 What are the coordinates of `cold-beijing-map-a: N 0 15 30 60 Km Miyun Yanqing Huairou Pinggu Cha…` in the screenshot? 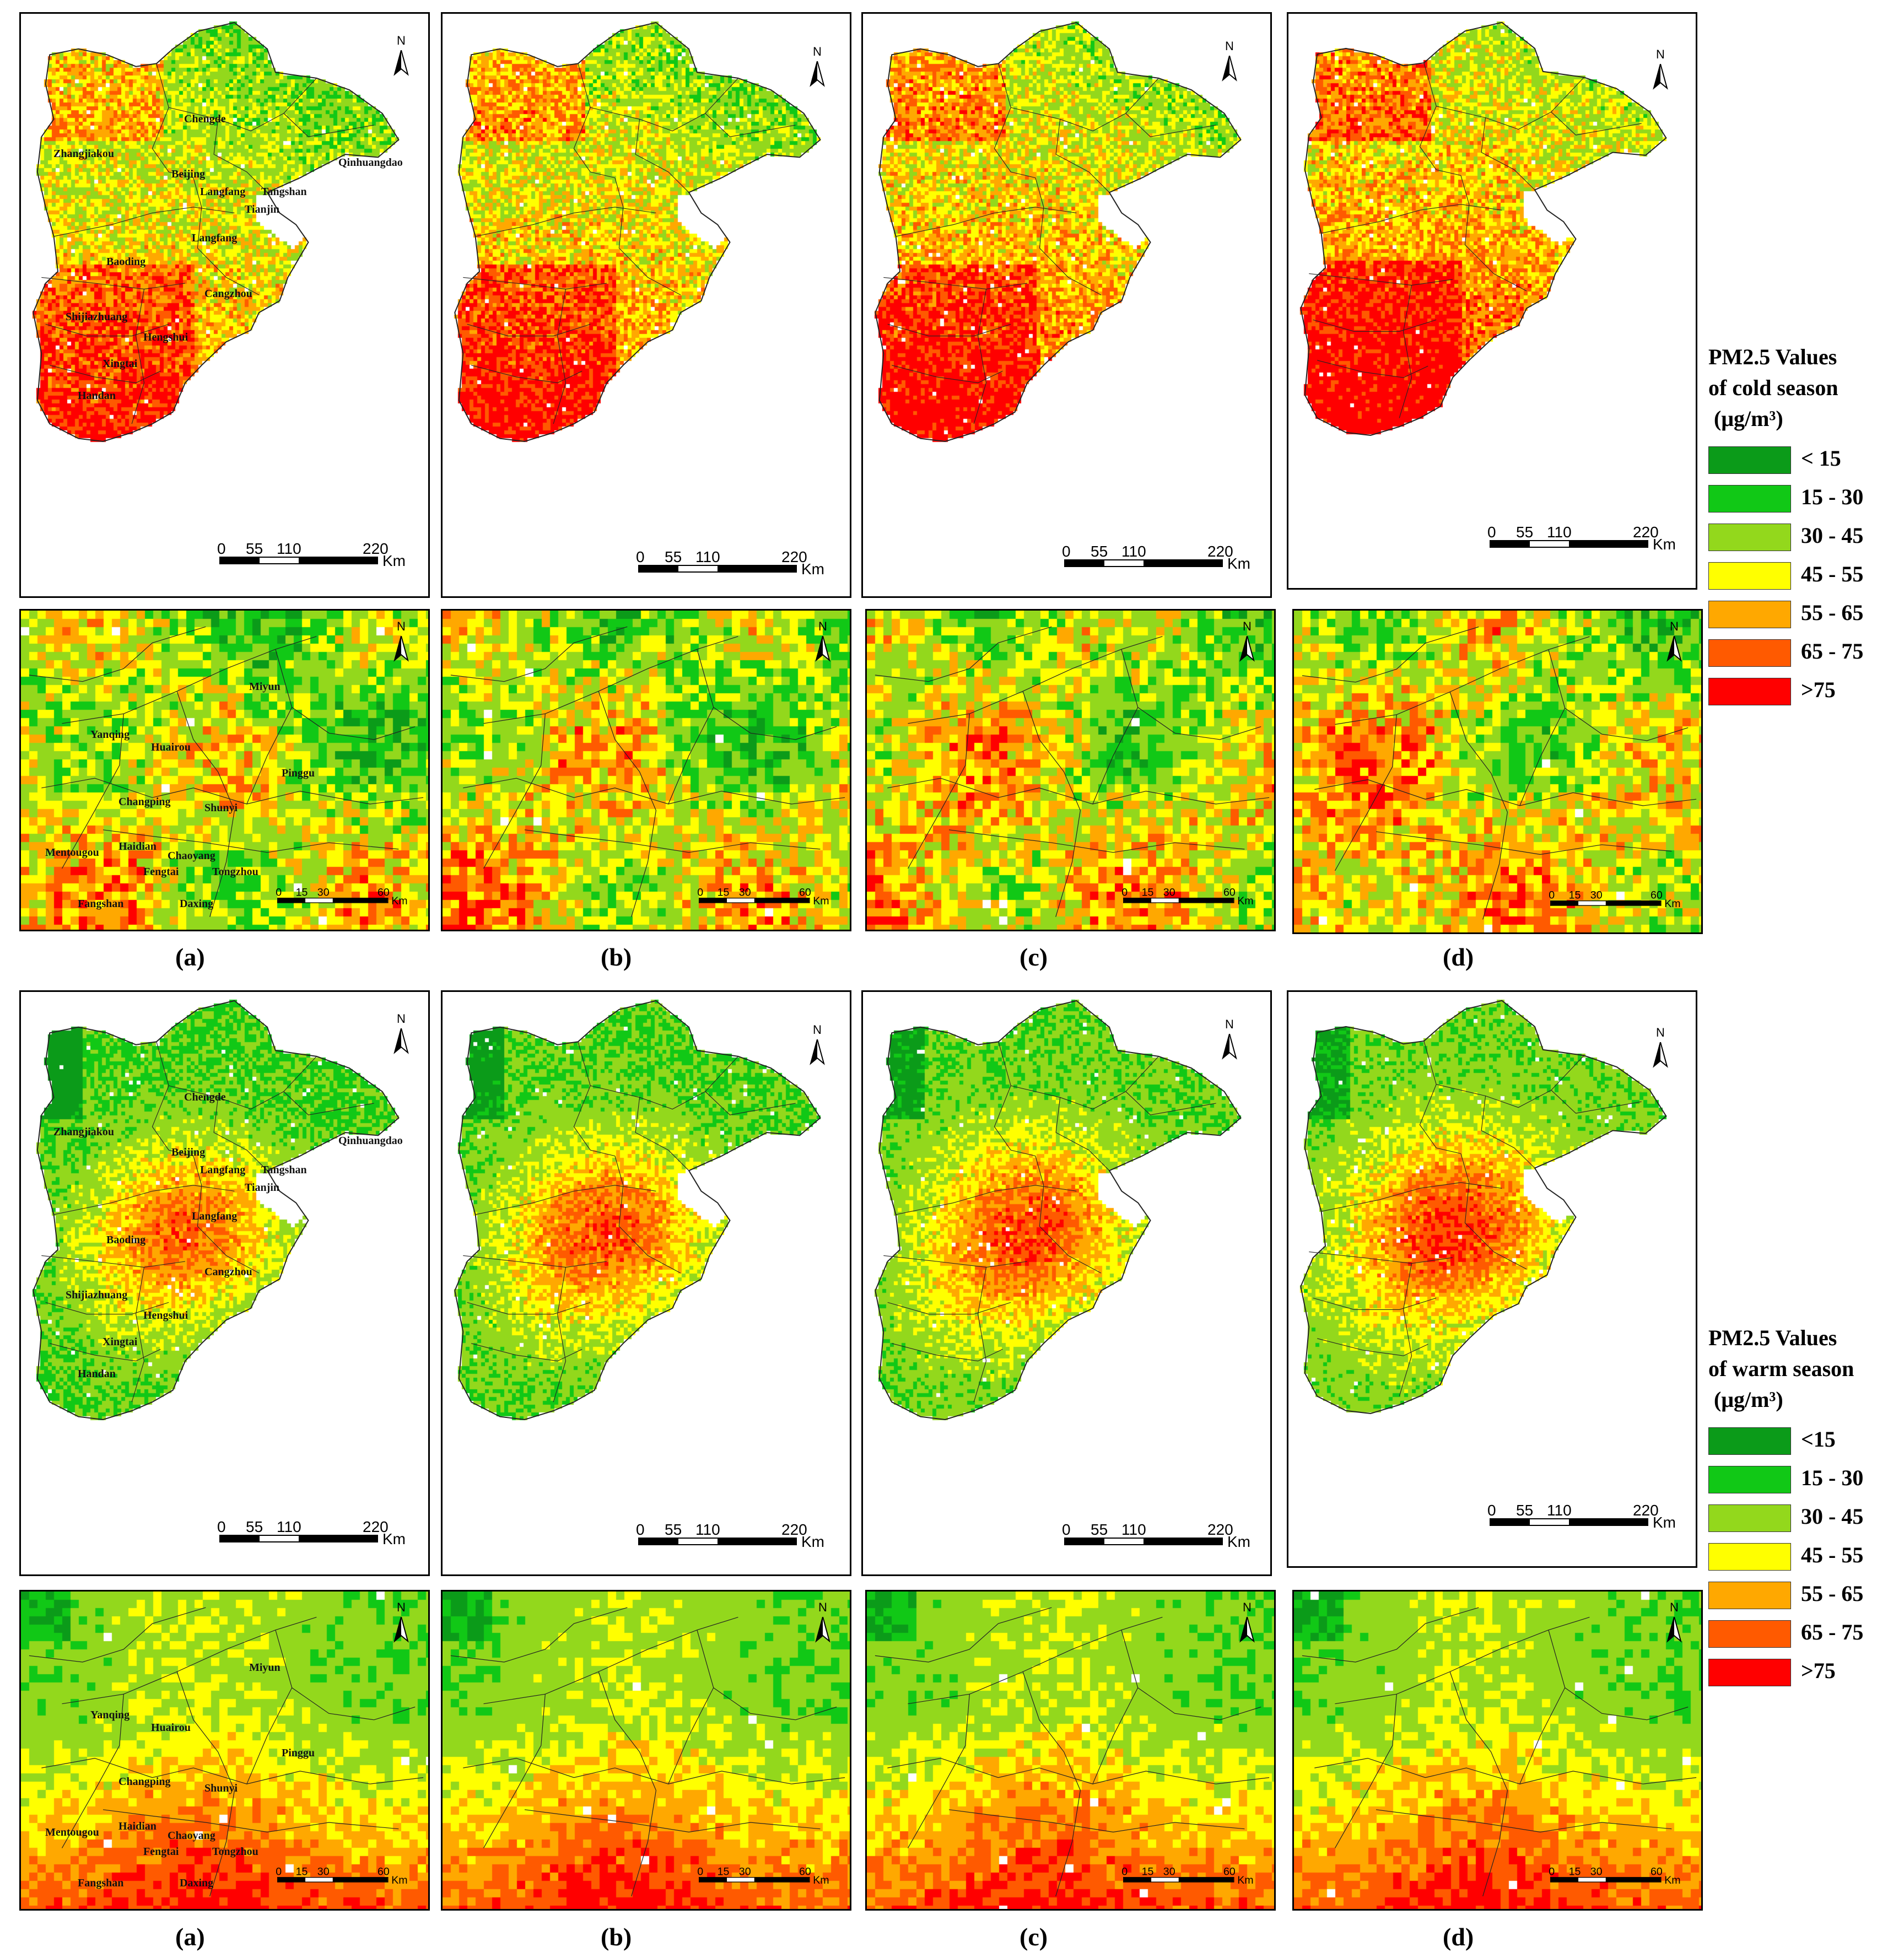 It's located at (224, 770).